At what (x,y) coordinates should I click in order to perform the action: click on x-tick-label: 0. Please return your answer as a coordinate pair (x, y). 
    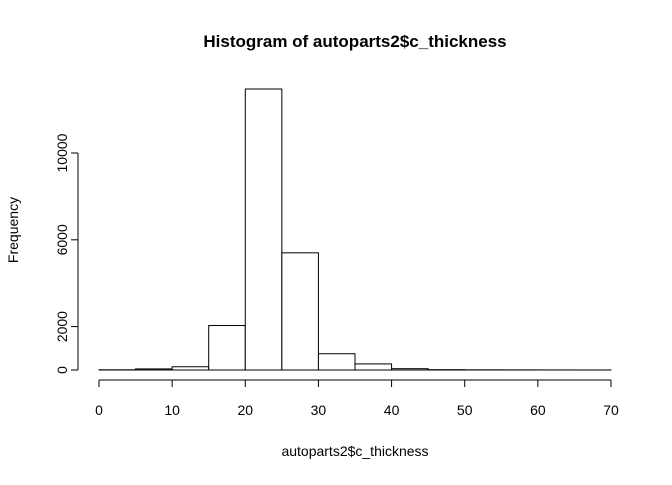
    Looking at the image, I should click on (99, 410).